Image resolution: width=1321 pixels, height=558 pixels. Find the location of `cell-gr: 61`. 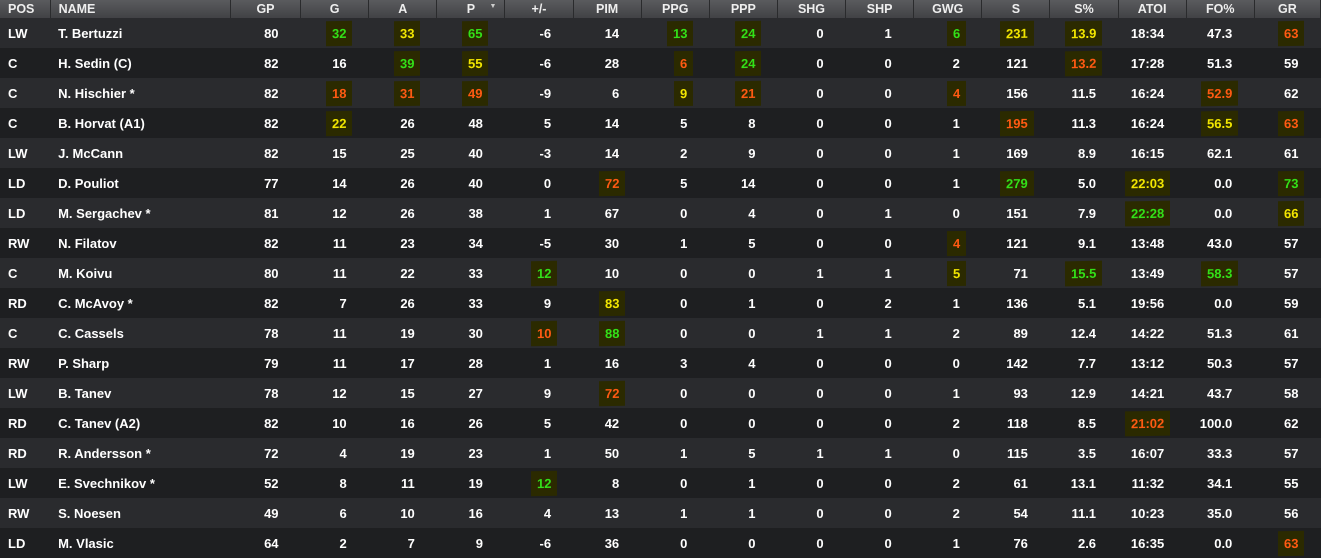

cell-gr: 61 is located at coordinates (1287, 333).